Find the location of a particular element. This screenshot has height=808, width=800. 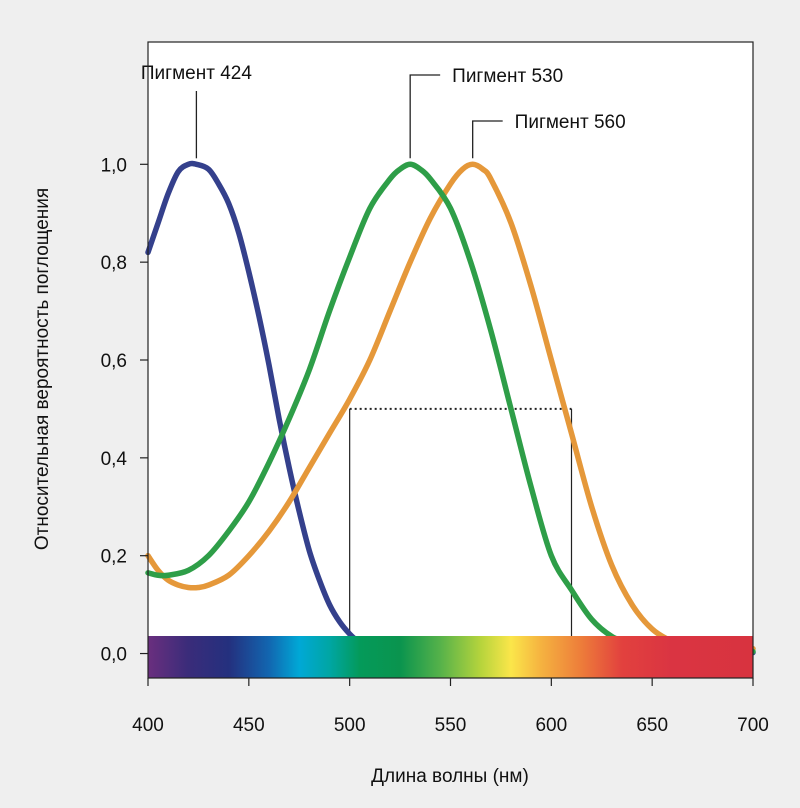

x-tick-label: 400 is located at coordinates (148, 725).